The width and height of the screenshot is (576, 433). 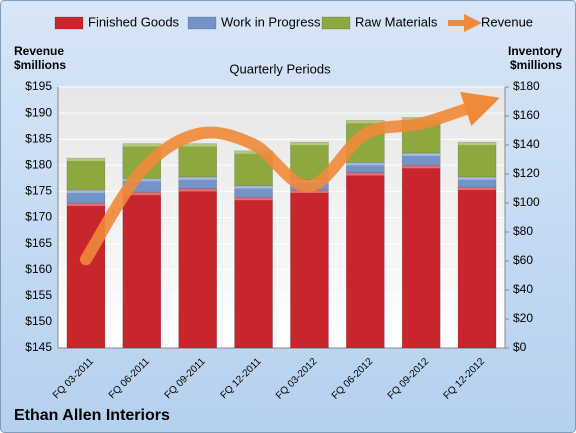 What do you see at coordinates (520, 347) in the screenshot?
I see `y2-tick-label: $0` at bounding box center [520, 347].